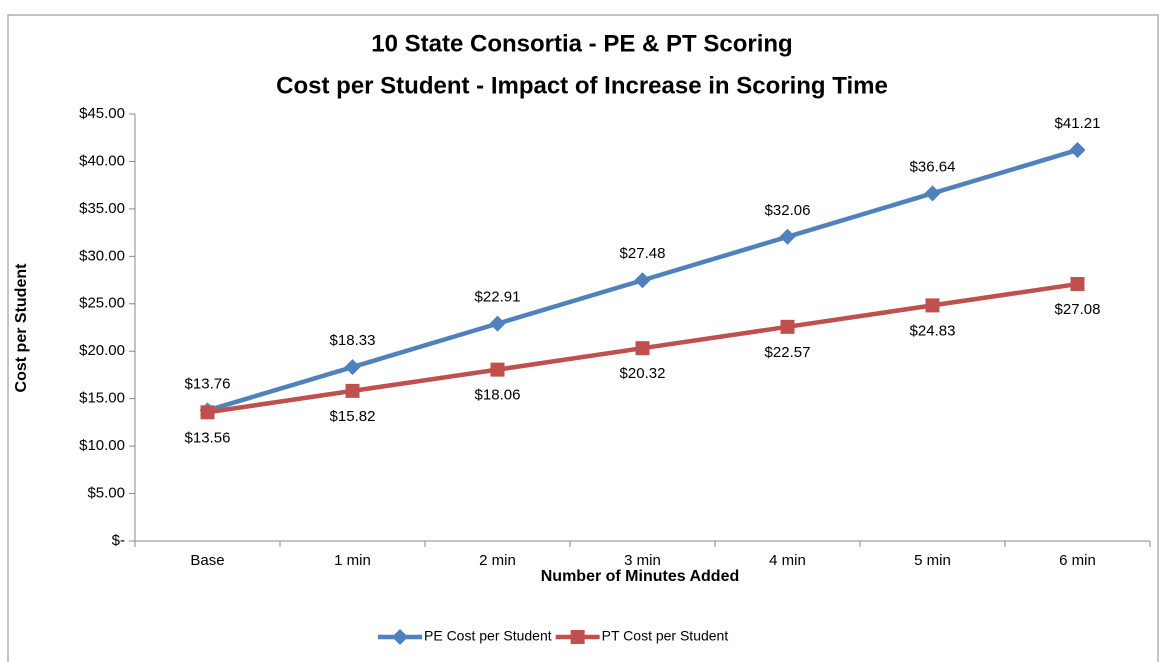  Describe the element at coordinates (207, 560) in the screenshot. I see `x-tick-label: Base` at that location.